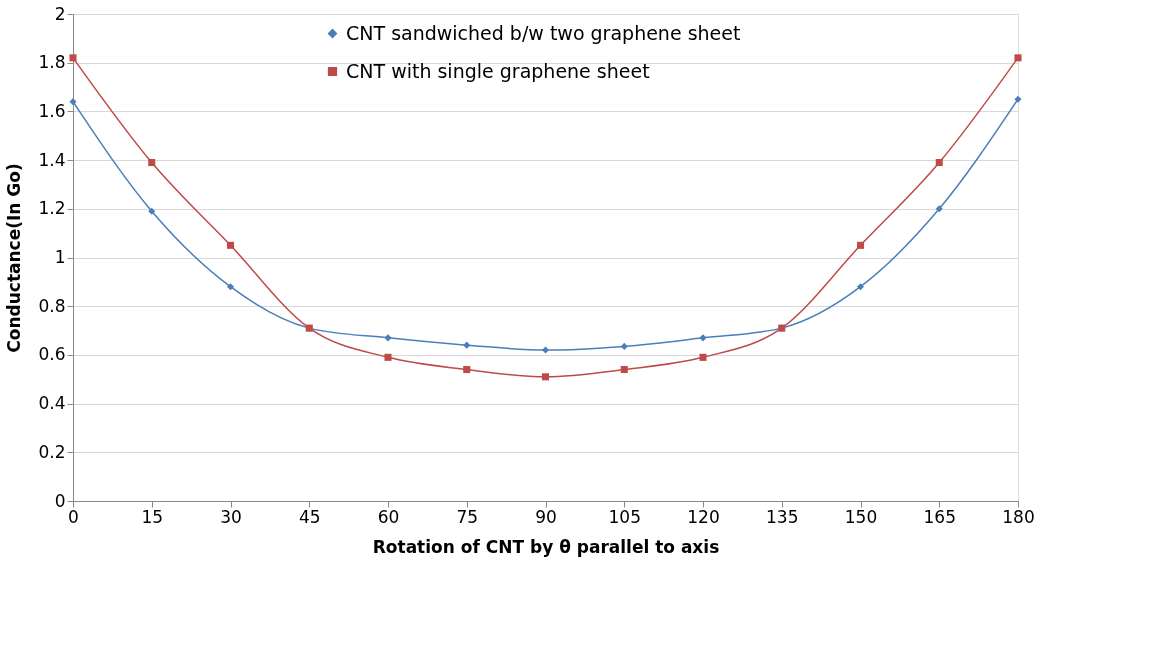 This screenshot has width=1150, height=654. I want to click on x-tick-label: 180, so click(1018, 516).